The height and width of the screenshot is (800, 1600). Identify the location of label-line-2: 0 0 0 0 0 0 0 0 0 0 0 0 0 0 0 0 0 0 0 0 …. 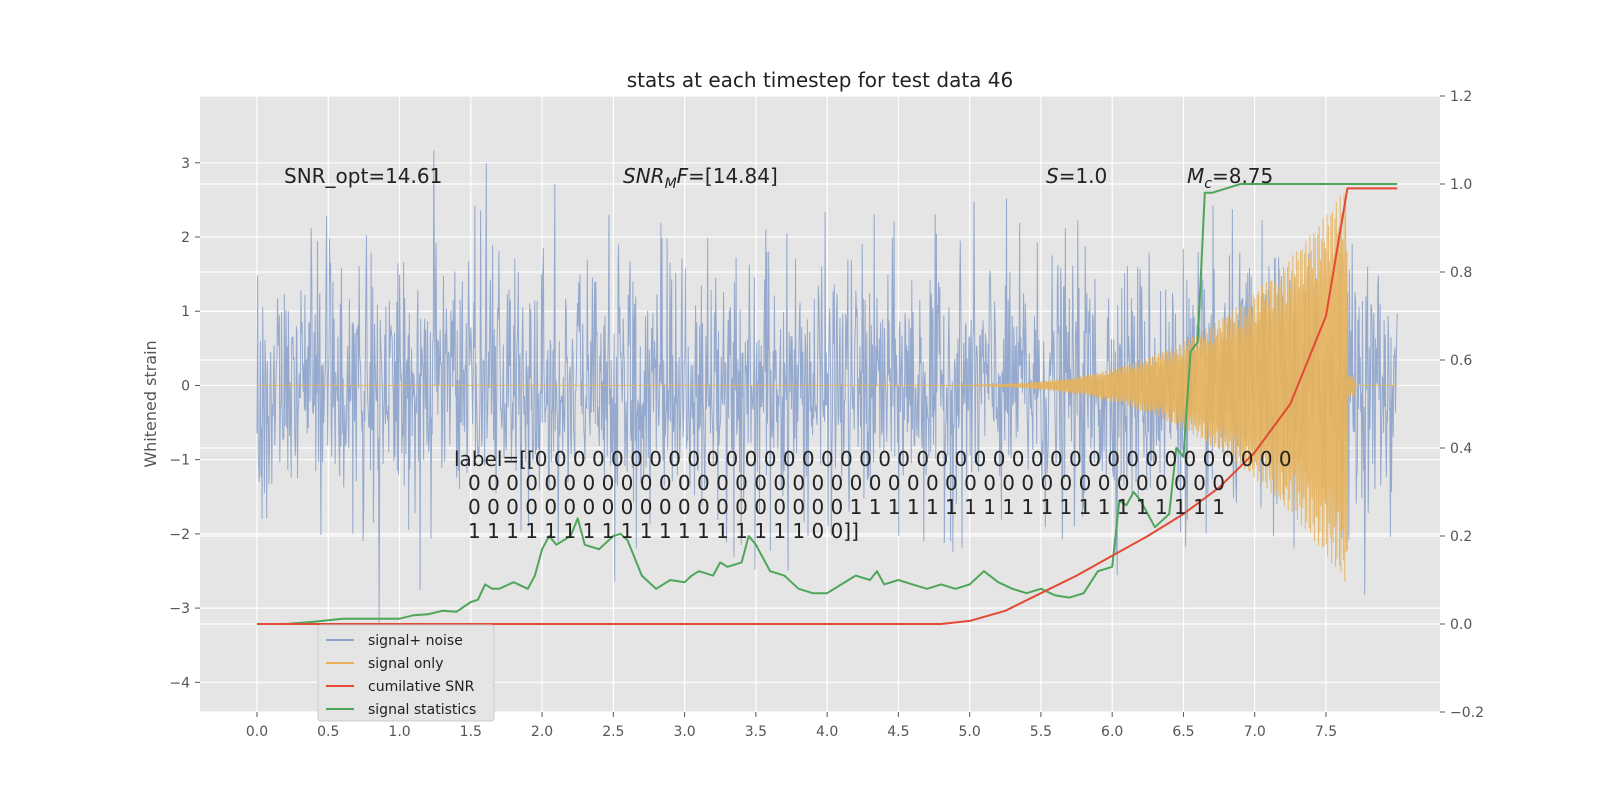
(846, 483).